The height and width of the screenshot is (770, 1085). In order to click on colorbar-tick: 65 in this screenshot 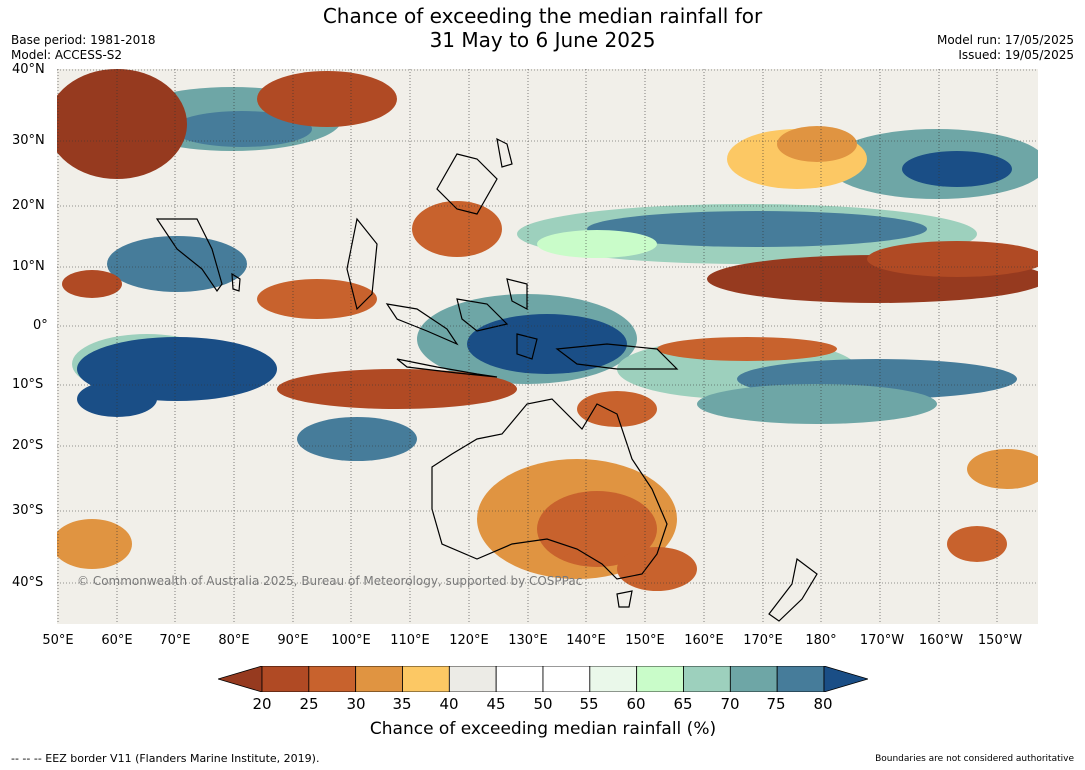, I will do `click(683, 704)`.